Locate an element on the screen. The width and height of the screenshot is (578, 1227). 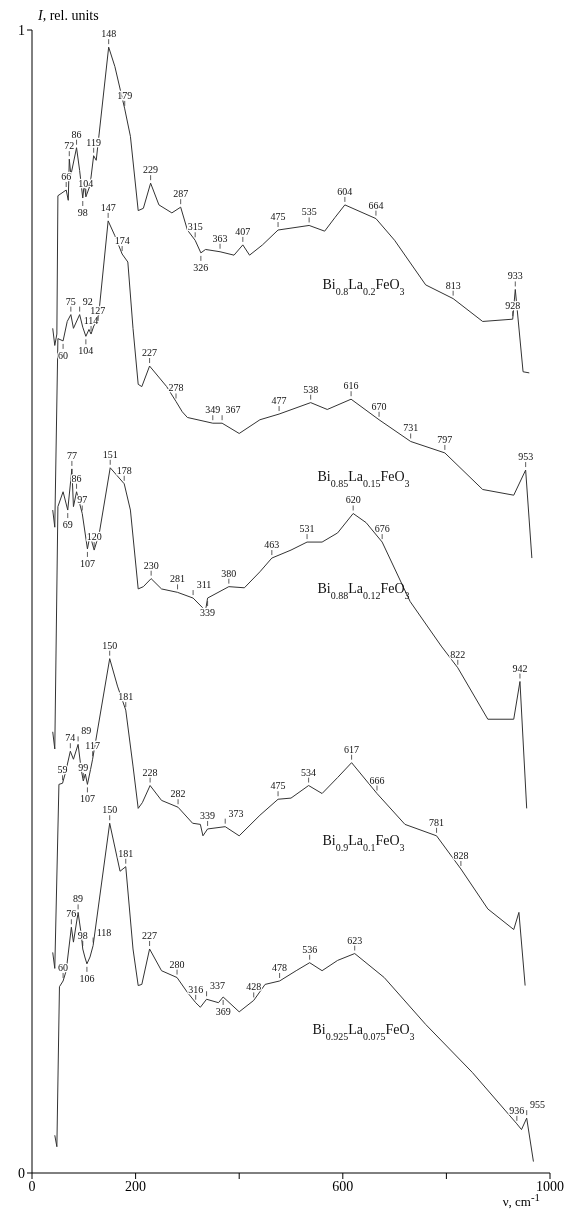
annotation: 315 is located at coordinates (195, 227).